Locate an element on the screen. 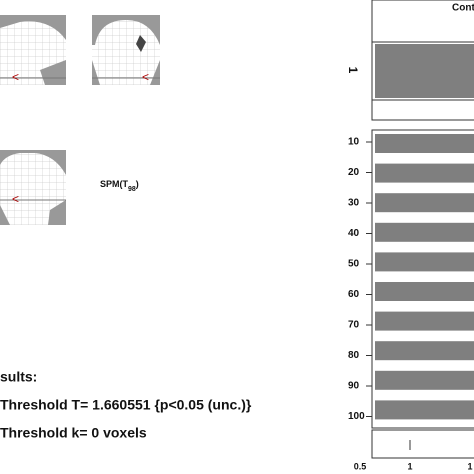 The height and width of the screenshot is (474, 474). contrast-frame is located at coordinates (422, 60).